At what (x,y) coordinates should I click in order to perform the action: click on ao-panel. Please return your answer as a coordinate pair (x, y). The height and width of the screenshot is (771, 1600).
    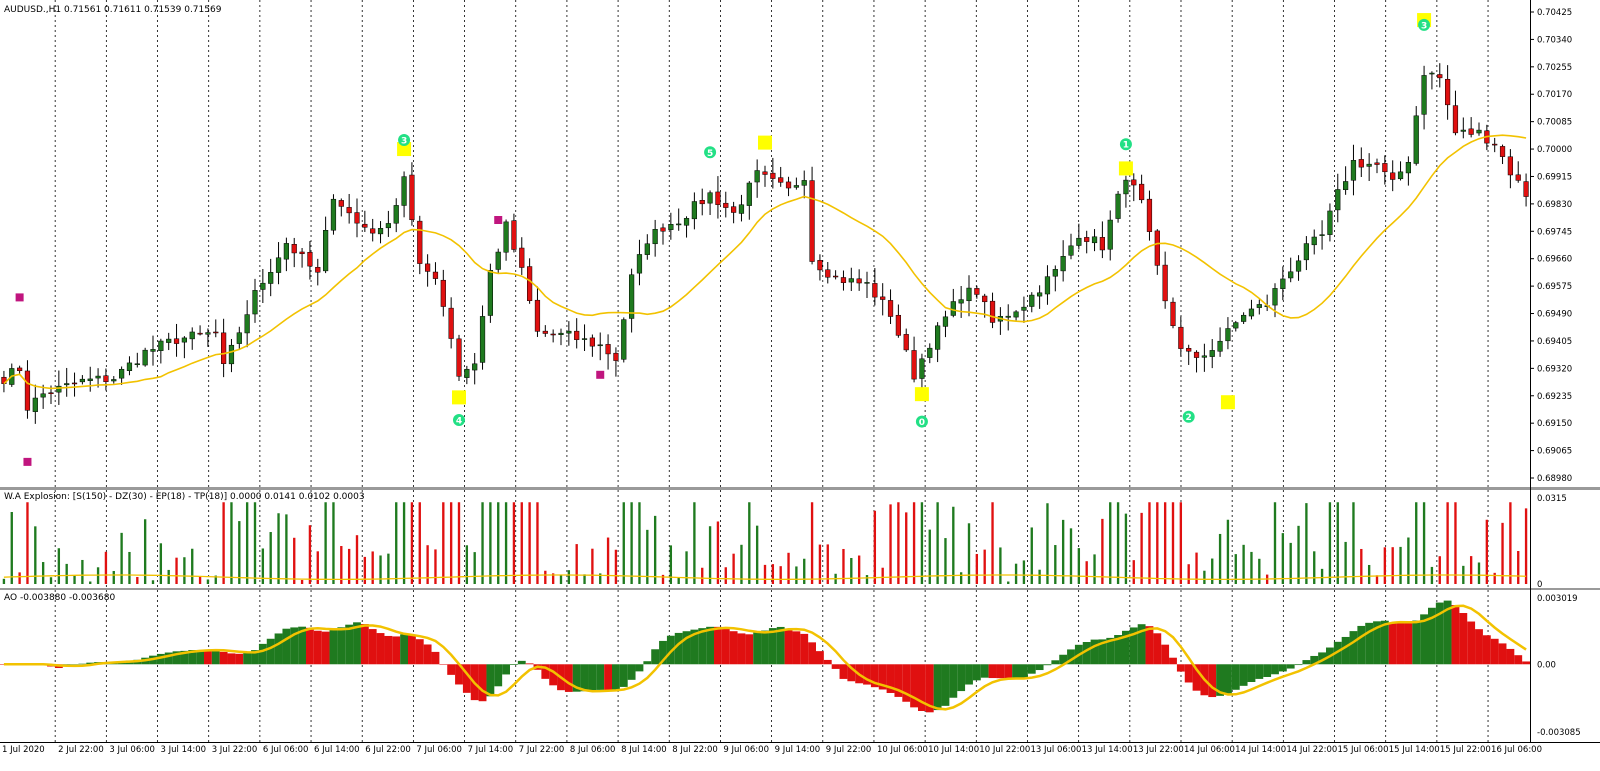
    Looking at the image, I should click on (765, 656).